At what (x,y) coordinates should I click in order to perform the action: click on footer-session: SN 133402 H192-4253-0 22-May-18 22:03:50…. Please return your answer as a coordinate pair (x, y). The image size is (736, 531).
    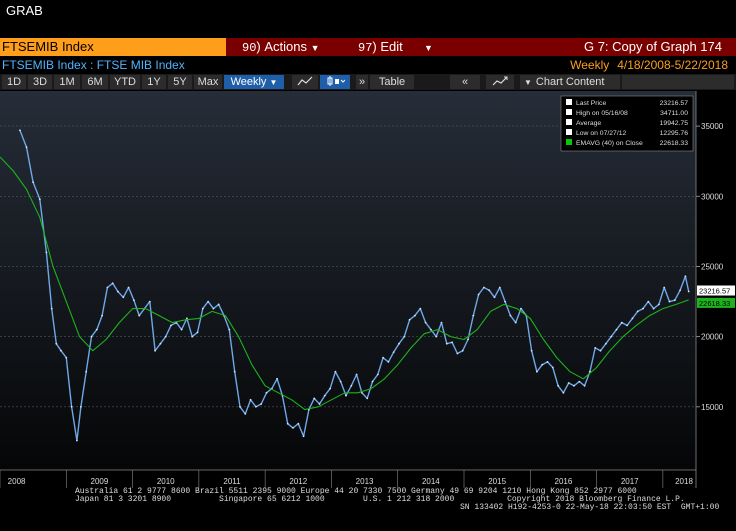
    Looking at the image, I should click on (590, 507).